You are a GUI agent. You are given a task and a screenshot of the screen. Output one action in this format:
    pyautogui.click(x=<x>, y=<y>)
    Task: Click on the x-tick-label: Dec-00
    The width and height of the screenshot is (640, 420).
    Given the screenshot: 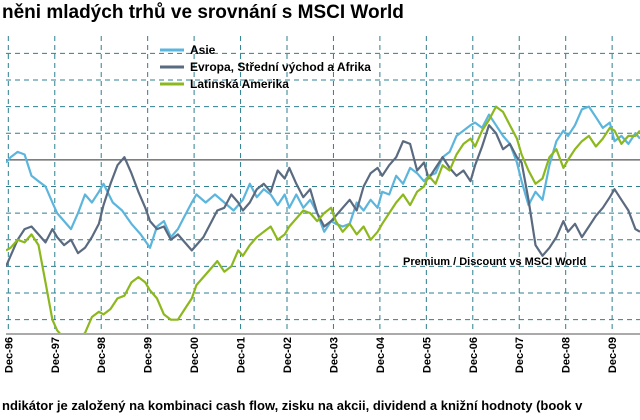 What is the action you would take?
    pyautogui.click(x=195, y=355)
    